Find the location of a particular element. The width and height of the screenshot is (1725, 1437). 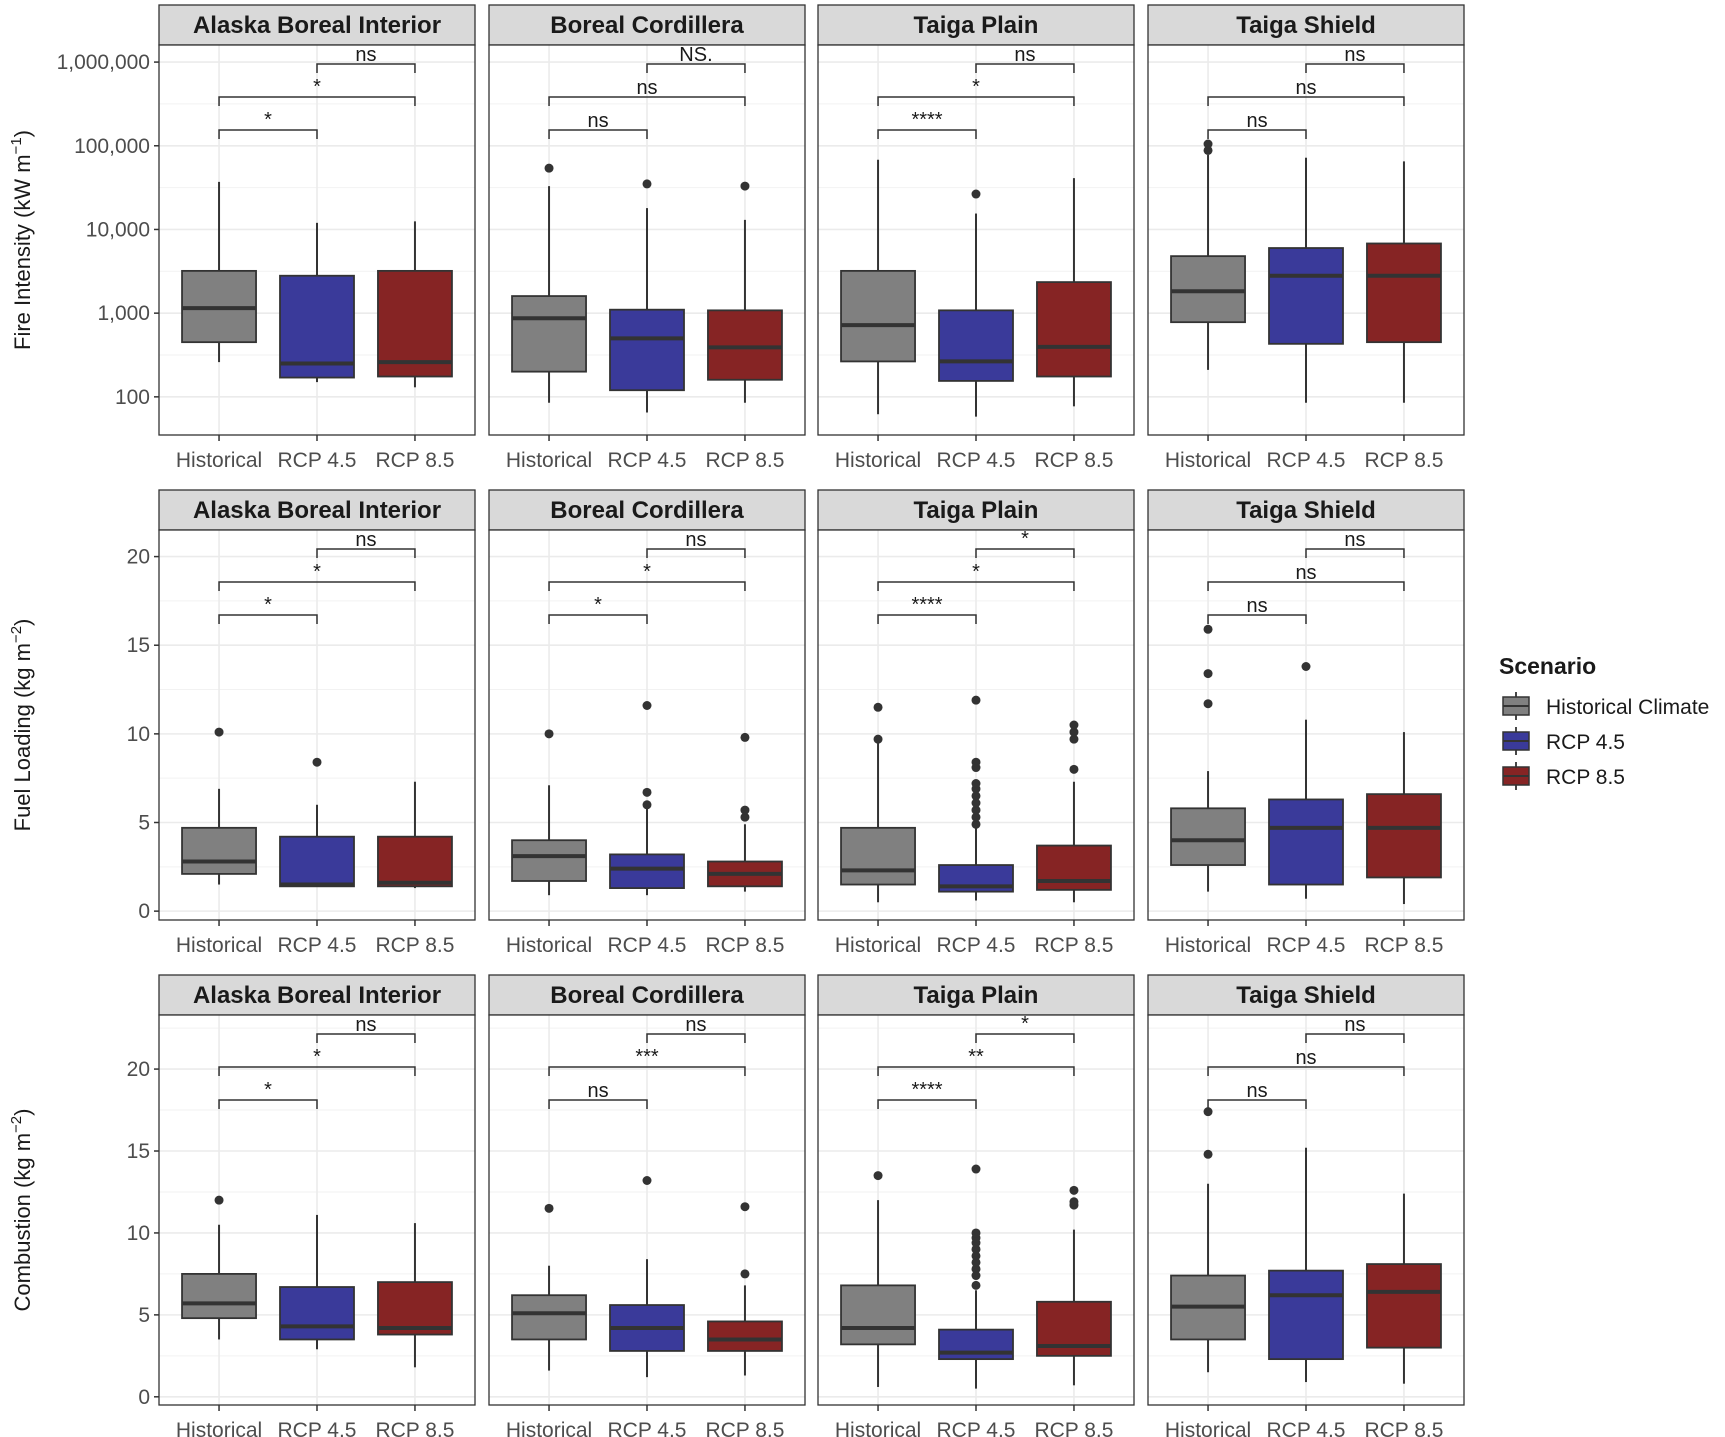

legend-label: RCP 8.5 is located at coordinates (1585, 777).